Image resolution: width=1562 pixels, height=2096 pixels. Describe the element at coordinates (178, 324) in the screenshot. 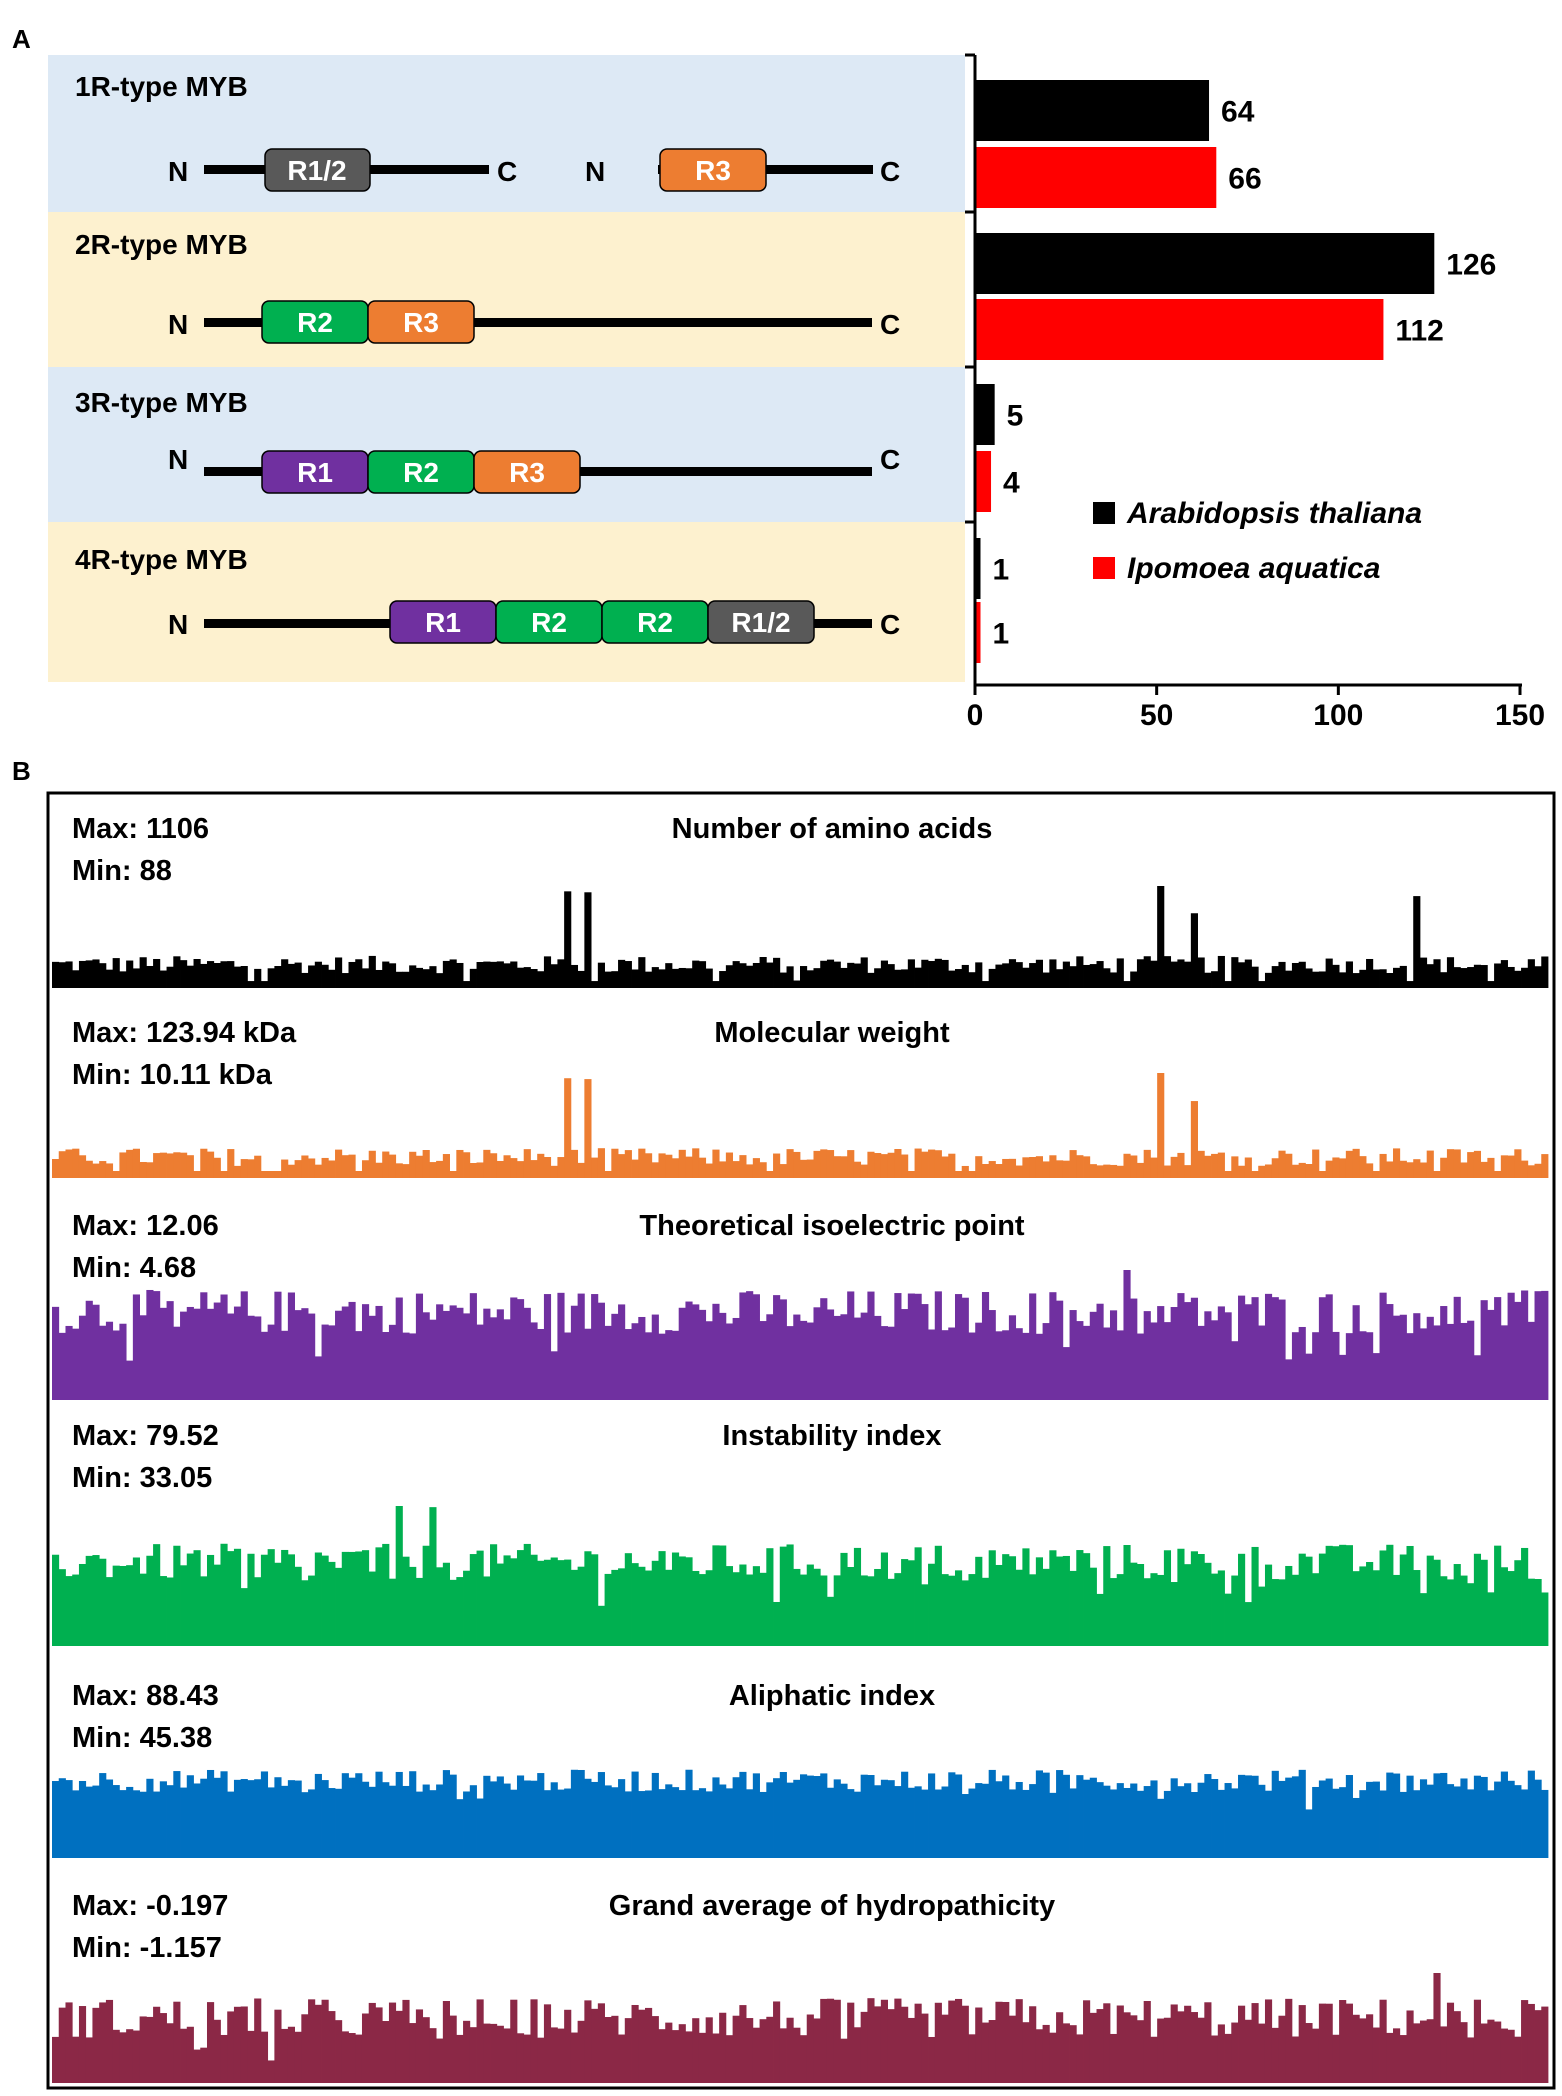

I see `n-terminal-2r: N` at that location.